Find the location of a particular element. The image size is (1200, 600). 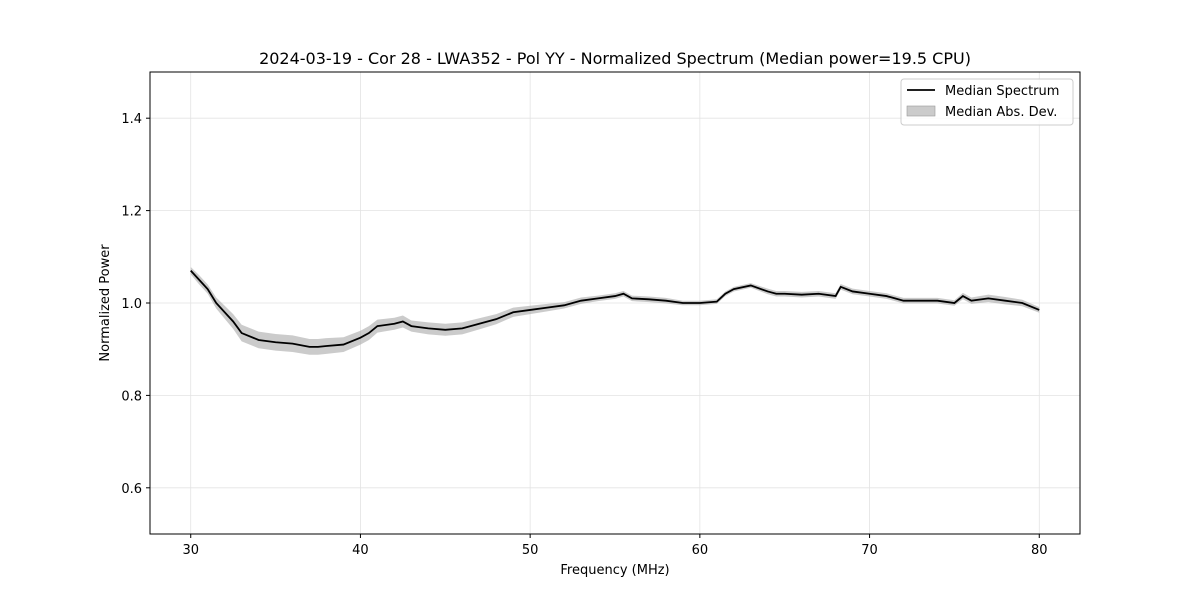

y-axis-ticks: 0.6 0.8 1.0 1.2 1.4 is located at coordinates (135, 304).